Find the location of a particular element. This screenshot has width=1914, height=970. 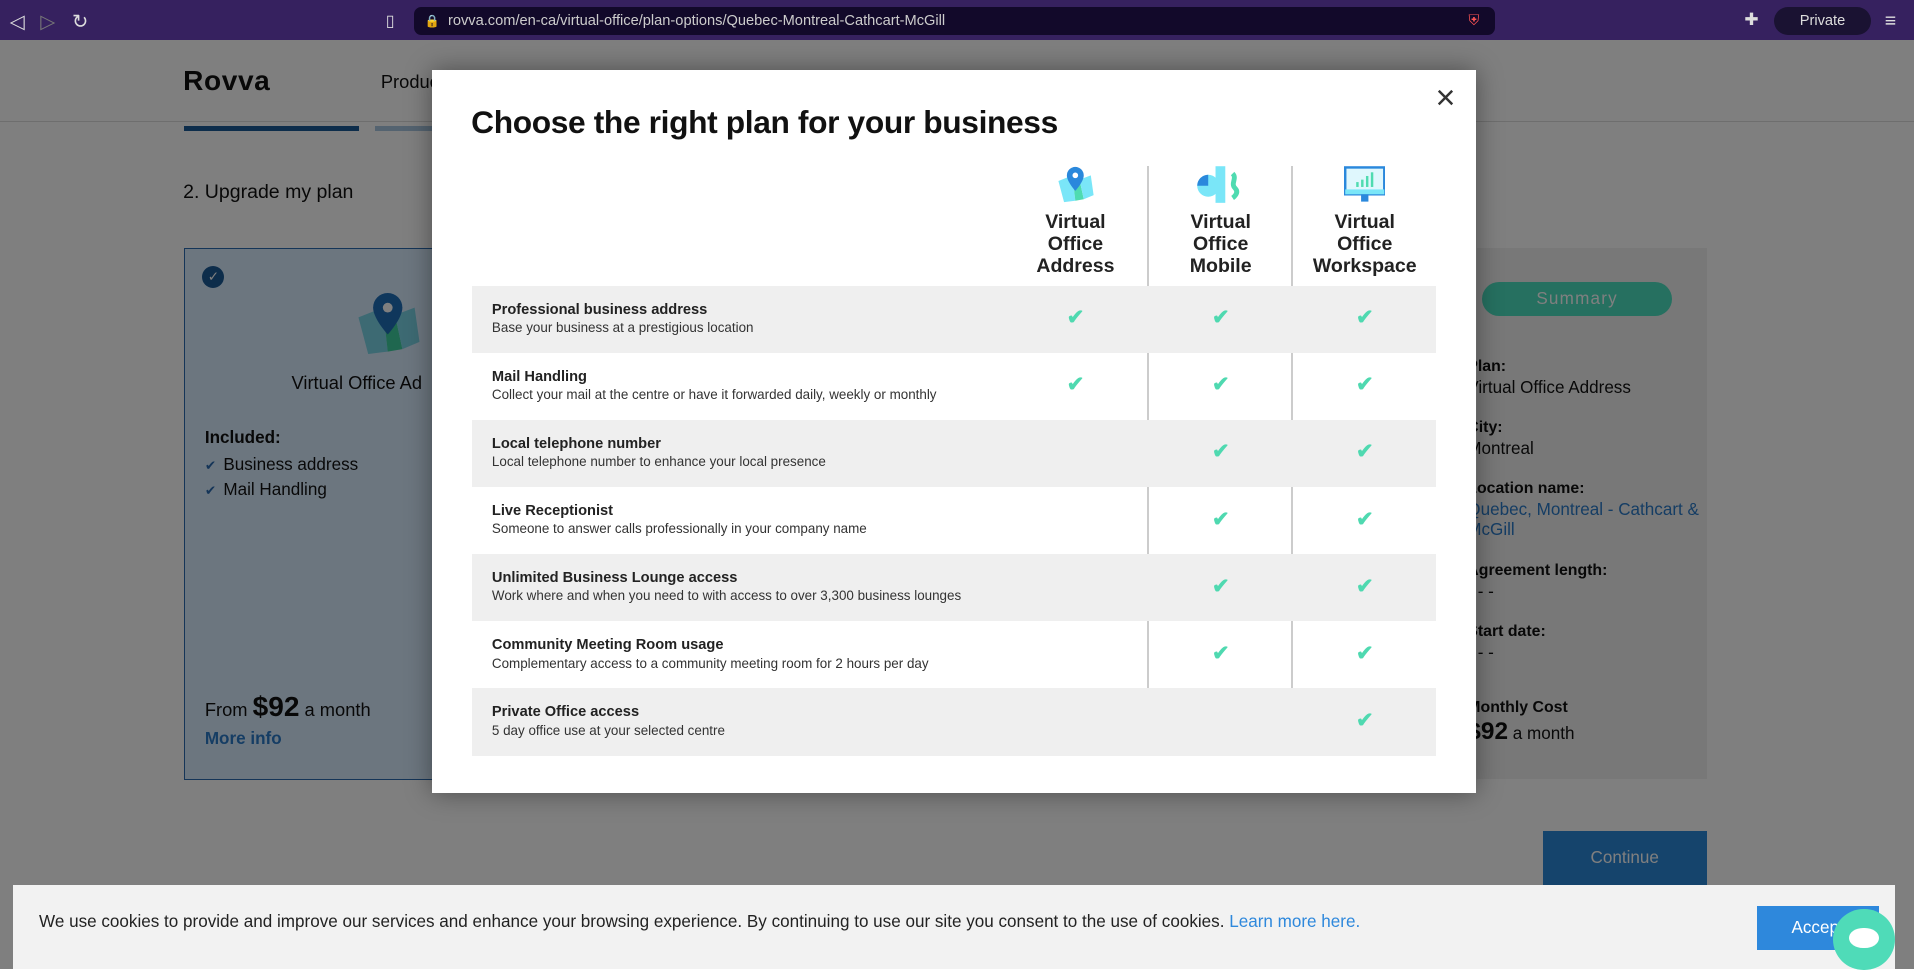

forward-icon: ▷ is located at coordinates (48, 21).